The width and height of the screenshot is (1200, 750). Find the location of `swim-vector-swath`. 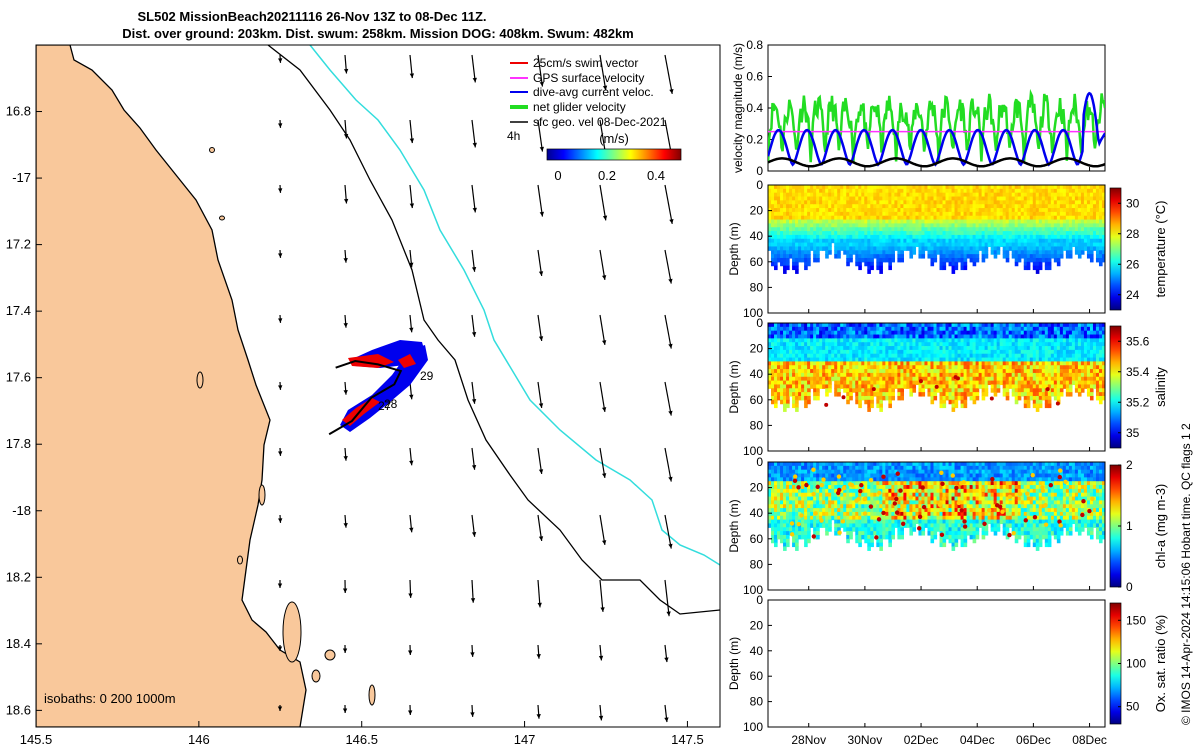

swim-vector-swath is located at coordinates (407, 361).